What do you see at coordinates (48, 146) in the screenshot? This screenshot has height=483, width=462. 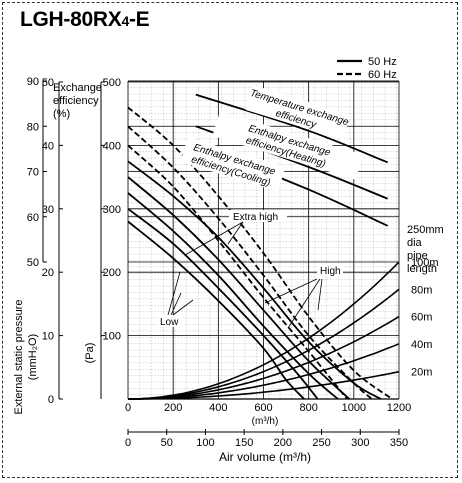 I see `mmh2o-tick-label: 40` at bounding box center [48, 146].